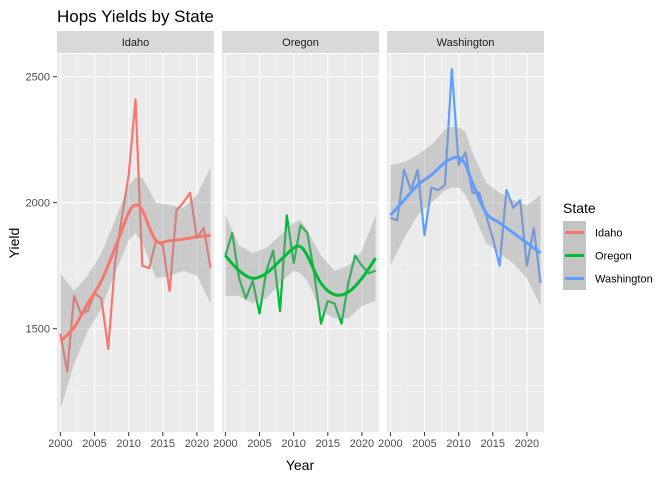 Image resolution: width=672 pixels, height=480 pixels. Describe the element at coordinates (38, 204) in the screenshot. I see `y-tick-label: 2000` at that location.